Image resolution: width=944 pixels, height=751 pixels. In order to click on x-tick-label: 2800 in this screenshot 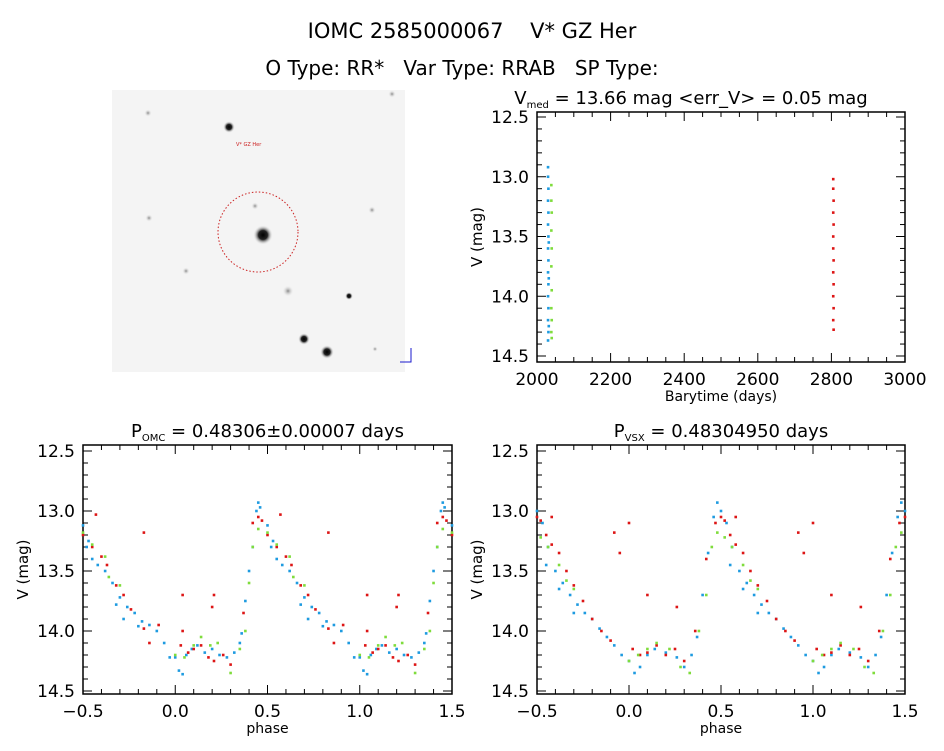, I will do `click(831, 380)`.